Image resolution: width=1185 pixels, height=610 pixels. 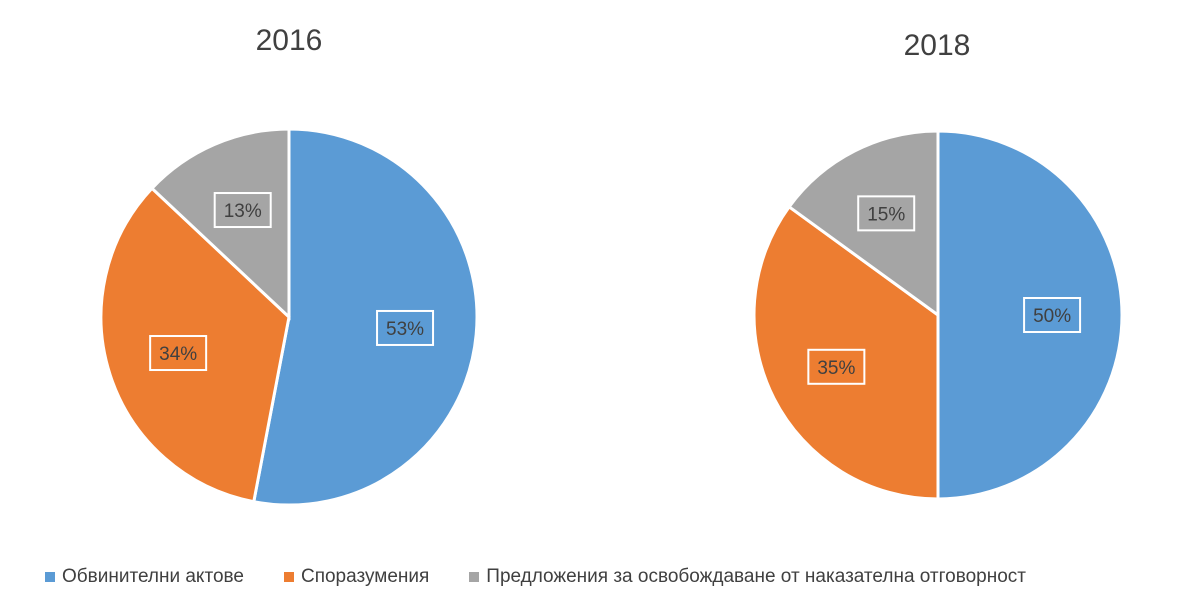 I want to click on pie-2016-slice-proposals, so click(x=220, y=224).